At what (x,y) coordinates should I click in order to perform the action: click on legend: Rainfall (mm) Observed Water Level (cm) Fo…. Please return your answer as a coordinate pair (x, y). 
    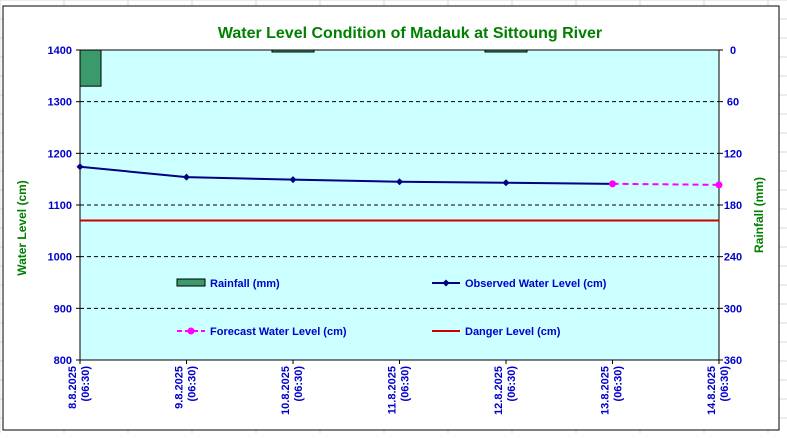
    Looking at the image, I should click on (391, 308).